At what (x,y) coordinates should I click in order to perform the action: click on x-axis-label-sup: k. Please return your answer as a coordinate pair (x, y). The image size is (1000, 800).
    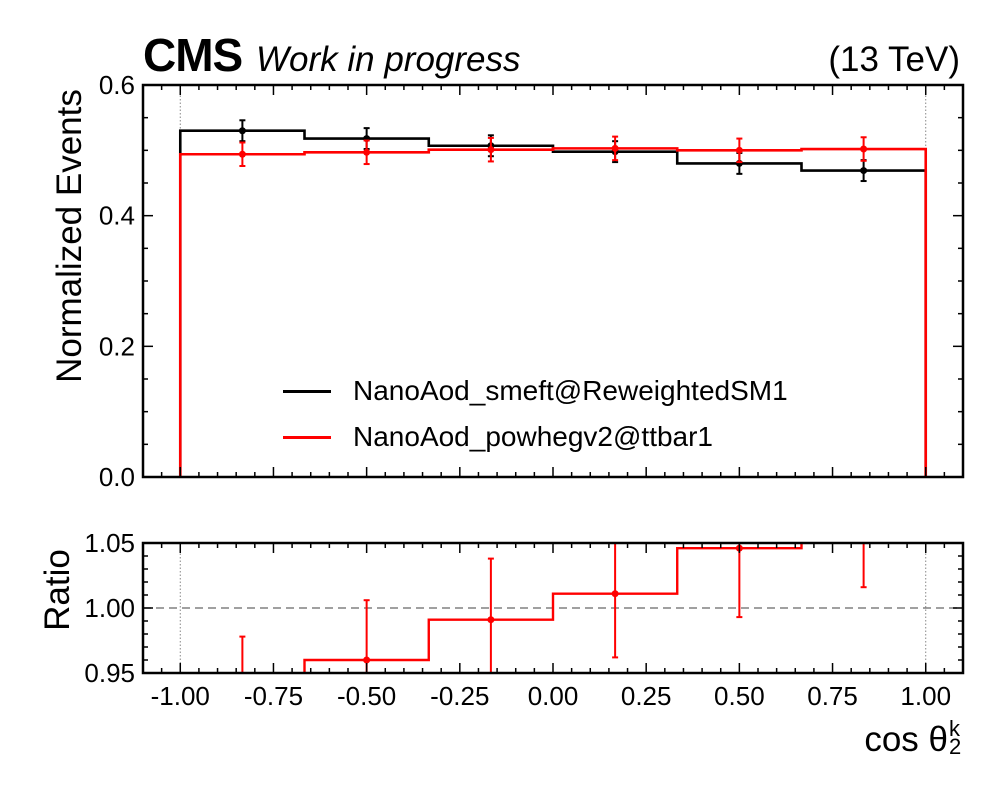
    Looking at the image, I should click on (954, 728).